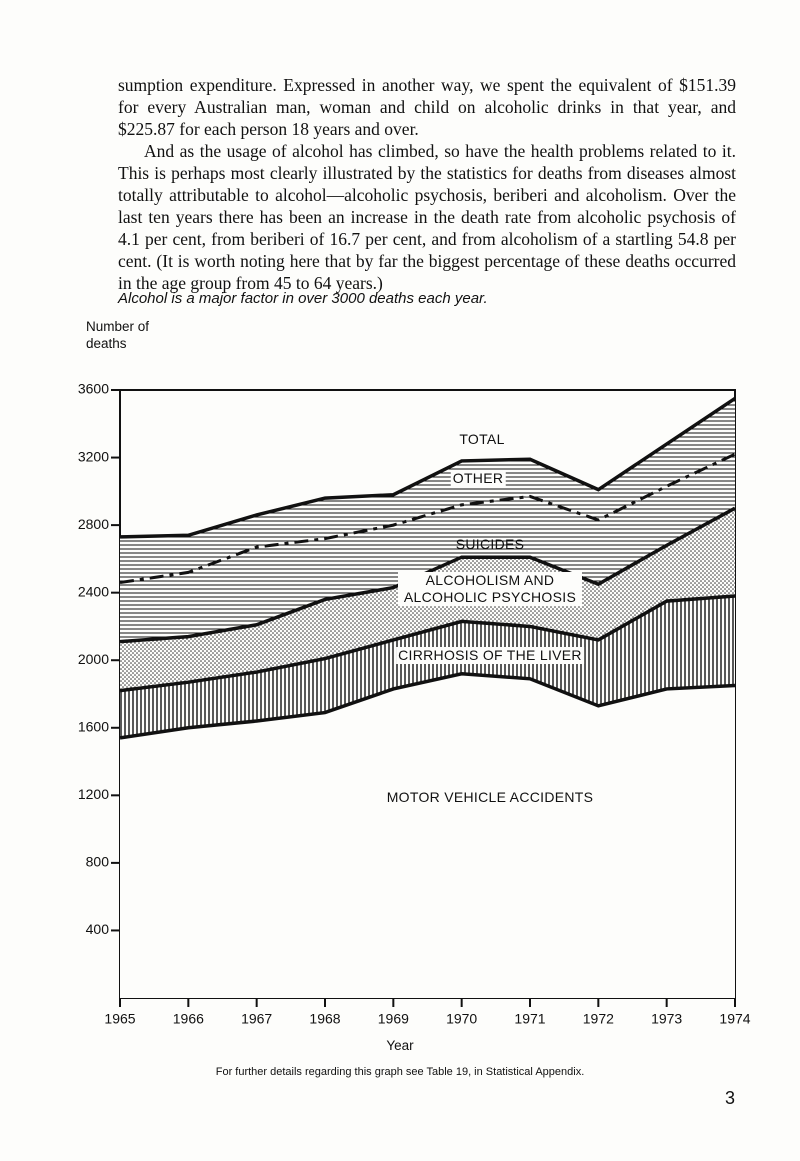  What do you see at coordinates (393, 1019) in the screenshot?
I see `x-tick-label: 1969` at bounding box center [393, 1019].